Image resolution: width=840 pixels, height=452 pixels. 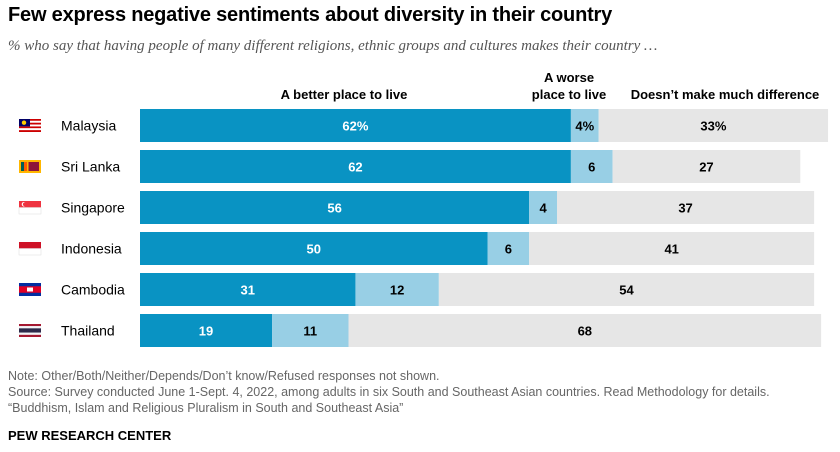 I want to click on data-label-worse: 4%, so click(x=584, y=126).